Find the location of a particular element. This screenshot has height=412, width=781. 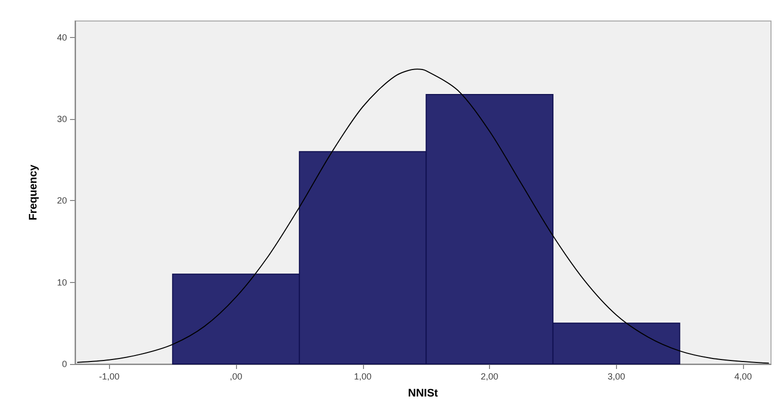

y-tick-label: 20 is located at coordinates (61, 201).